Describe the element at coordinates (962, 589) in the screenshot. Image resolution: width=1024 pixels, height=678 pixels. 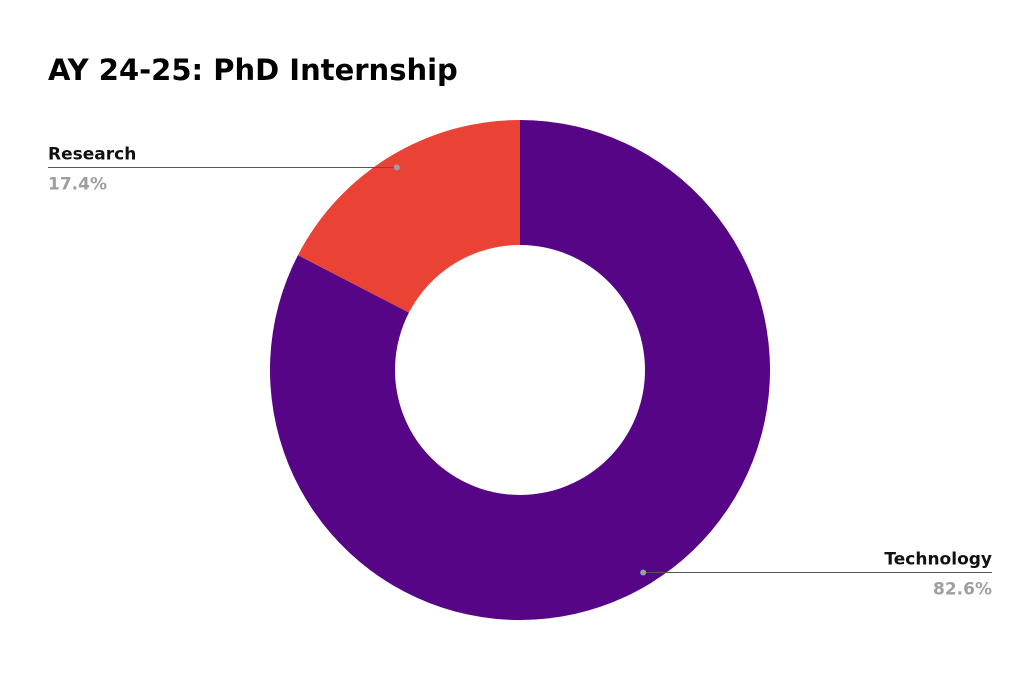
I see `slice-value-label: 82.6%` at that location.